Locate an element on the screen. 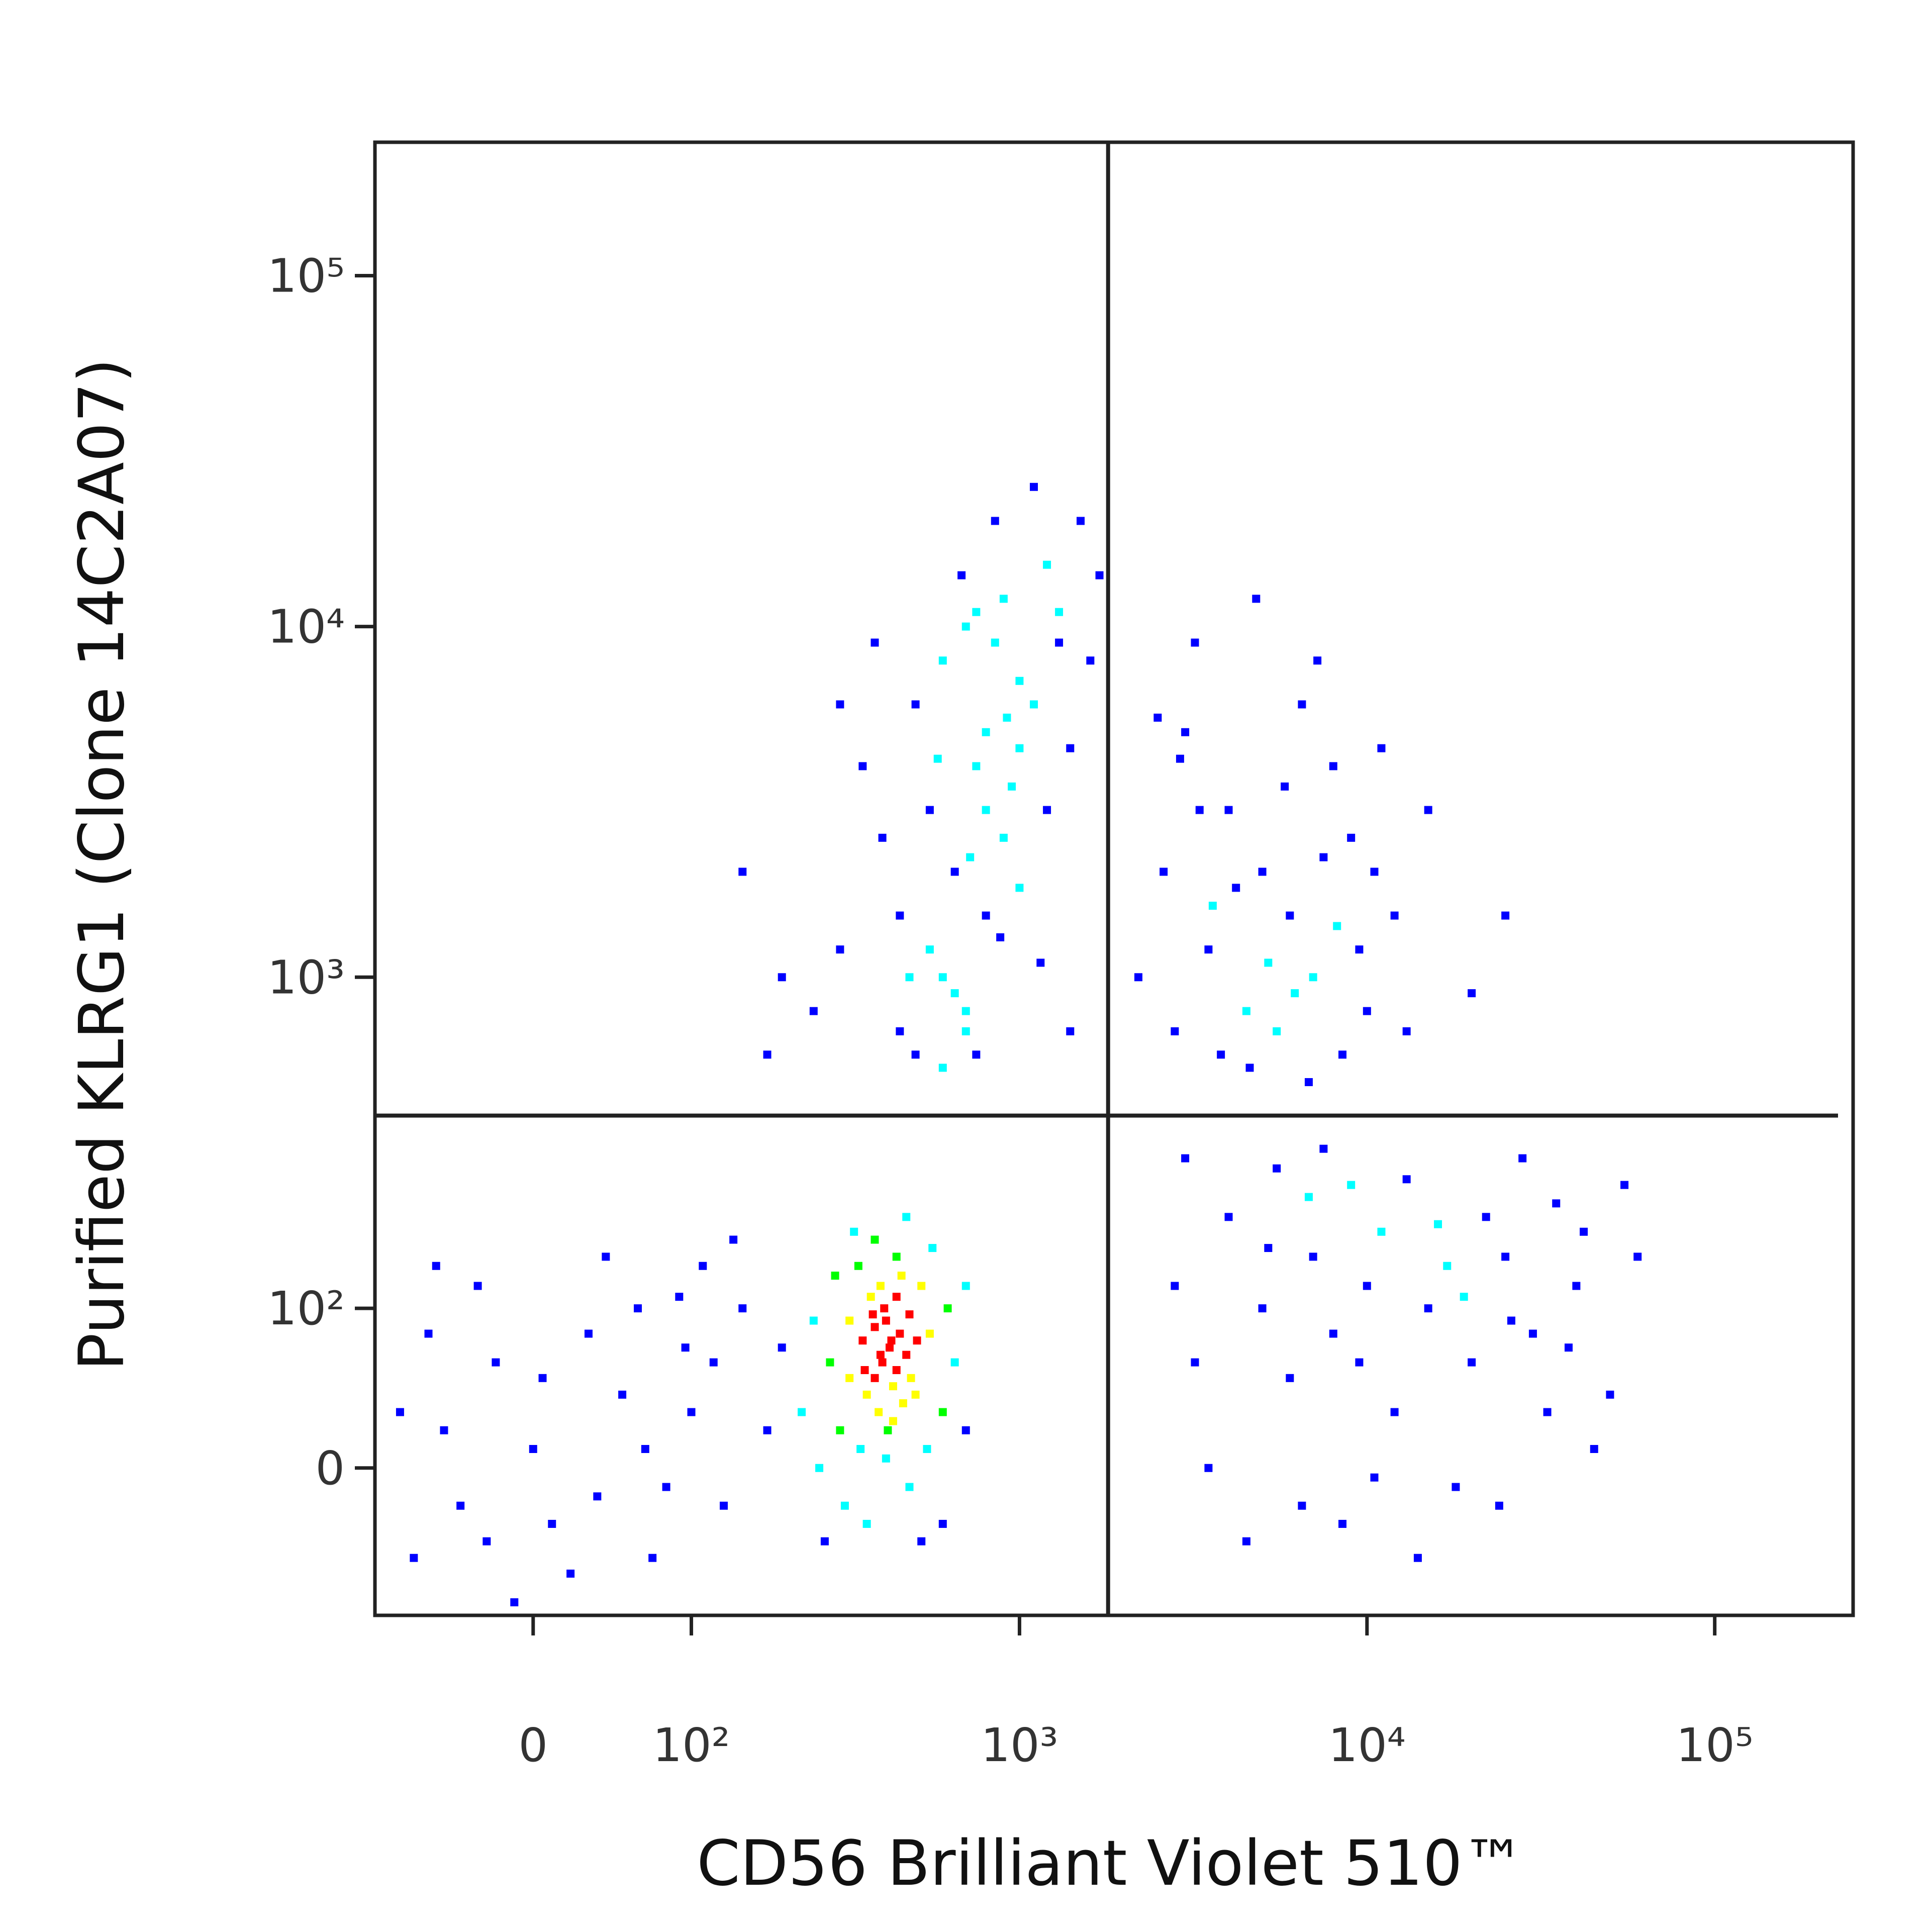  x-tick-label: 10³ is located at coordinates (1019, 1745).